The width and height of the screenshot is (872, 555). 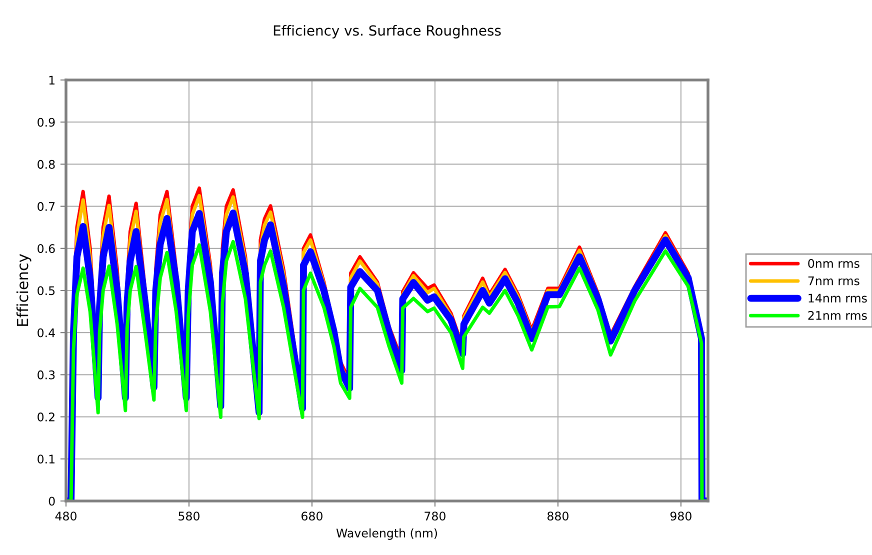 What do you see at coordinates (837, 315) in the screenshot?
I see `legend-label: 21nm rms` at bounding box center [837, 315].